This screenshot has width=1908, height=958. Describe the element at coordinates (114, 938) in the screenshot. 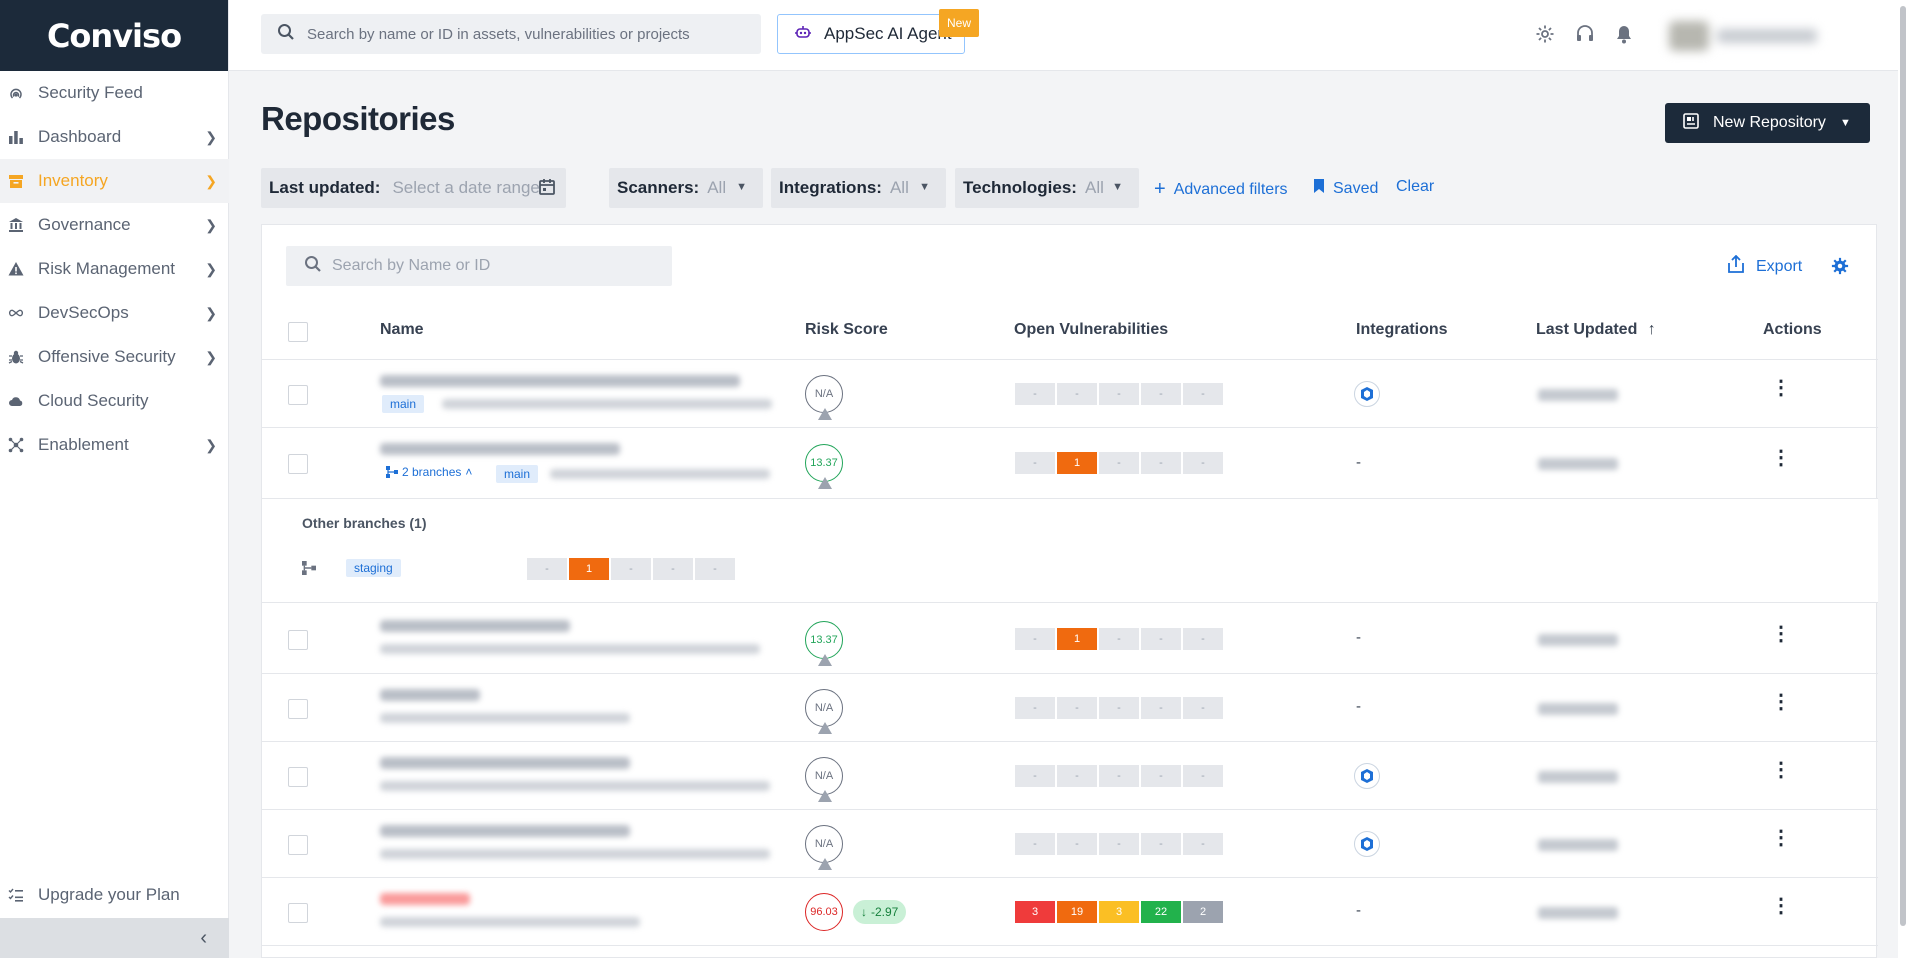

I see `sidebar-collapse-button: ‹` at that location.